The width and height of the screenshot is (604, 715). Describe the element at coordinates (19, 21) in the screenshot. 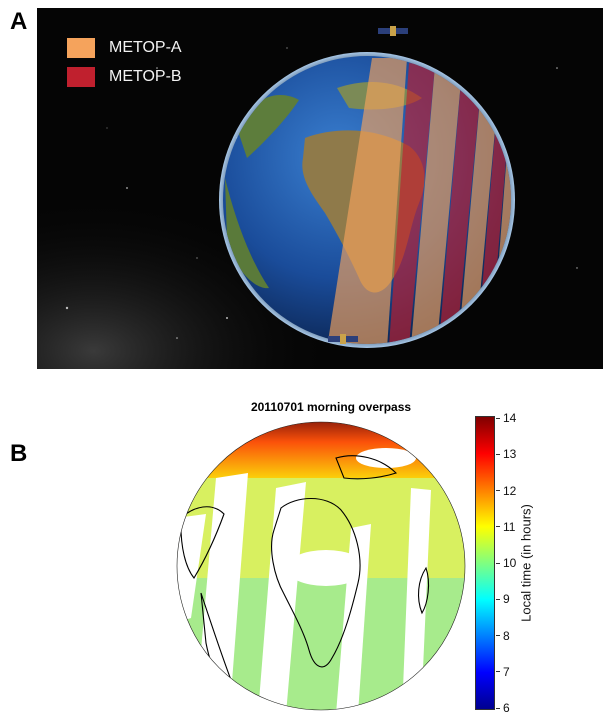

I see `panel-a-letter: A` at that location.